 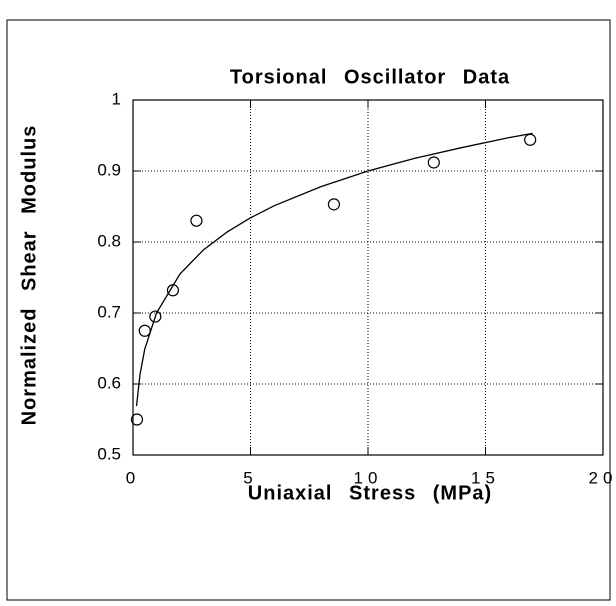 I want to click on x-tick-label: 15, so click(x=485, y=477).